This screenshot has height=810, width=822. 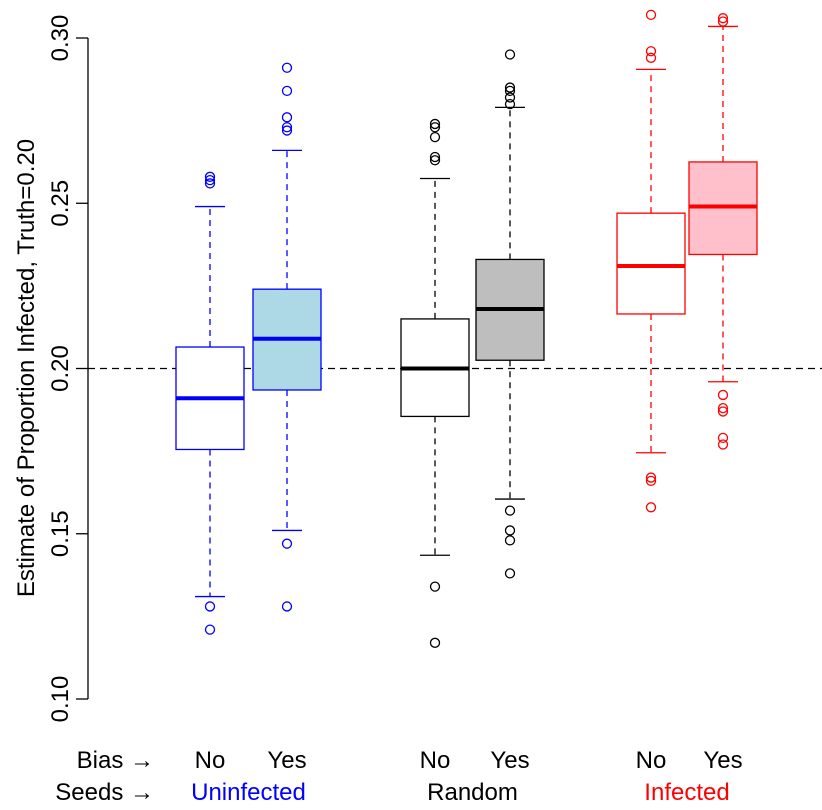 I want to click on box-random-no, so click(x=435, y=383).